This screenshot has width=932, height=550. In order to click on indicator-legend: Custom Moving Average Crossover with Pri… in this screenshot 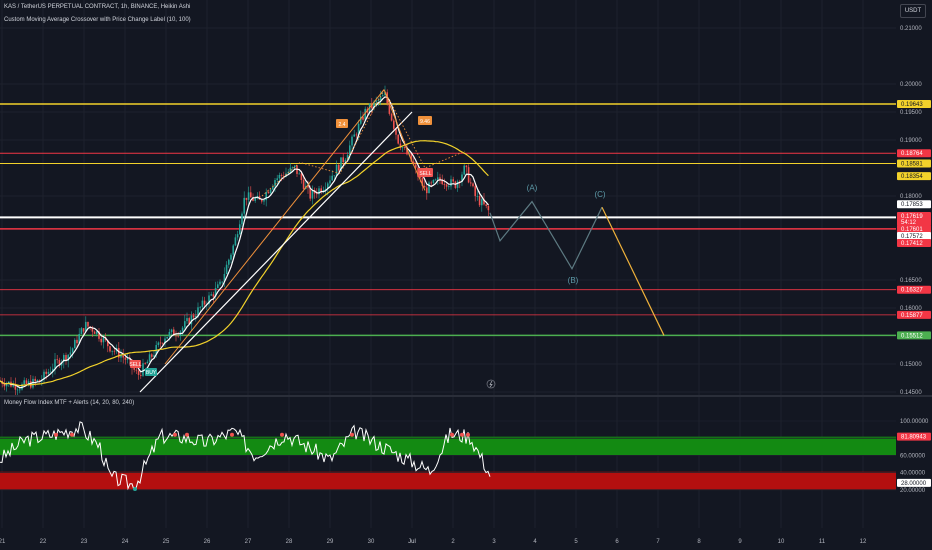, I will do `click(97, 20)`.